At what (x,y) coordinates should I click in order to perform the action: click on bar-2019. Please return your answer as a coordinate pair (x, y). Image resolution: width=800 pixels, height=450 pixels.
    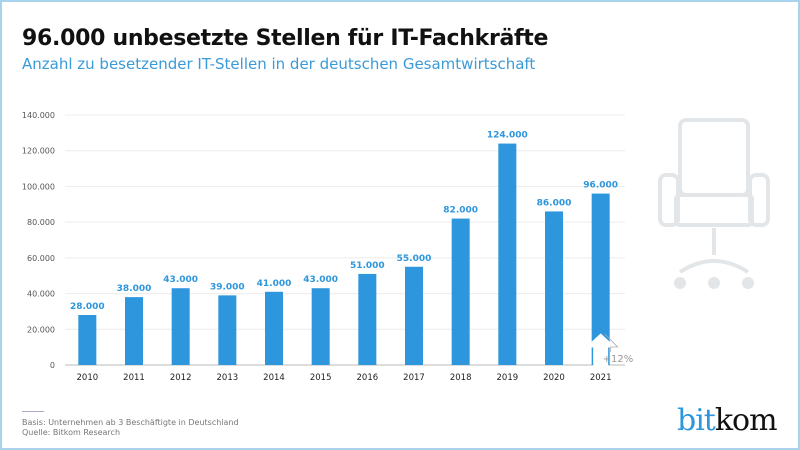
    Looking at the image, I should click on (507, 254).